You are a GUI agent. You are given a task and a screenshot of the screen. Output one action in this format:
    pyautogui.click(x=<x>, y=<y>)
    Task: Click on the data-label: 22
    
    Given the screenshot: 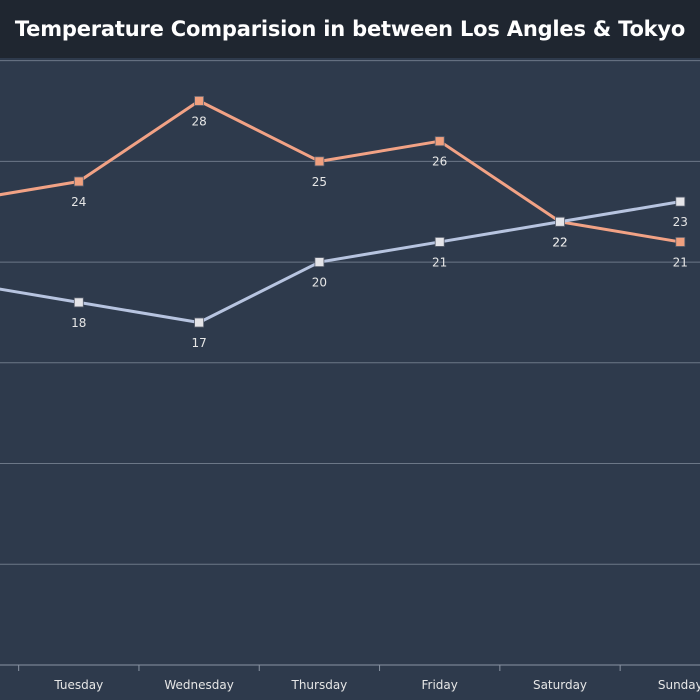 What is the action you would take?
    pyautogui.click(x=559, y=242)
    